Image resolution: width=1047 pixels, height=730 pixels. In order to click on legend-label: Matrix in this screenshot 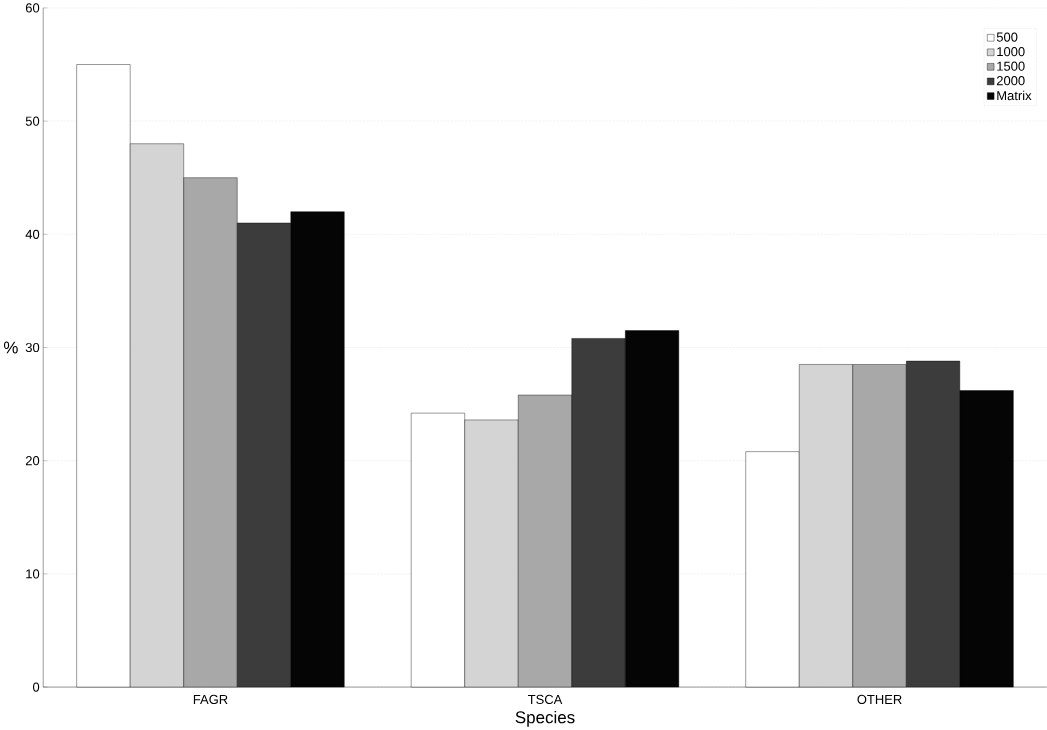, I will do `click(1014, 95)`.